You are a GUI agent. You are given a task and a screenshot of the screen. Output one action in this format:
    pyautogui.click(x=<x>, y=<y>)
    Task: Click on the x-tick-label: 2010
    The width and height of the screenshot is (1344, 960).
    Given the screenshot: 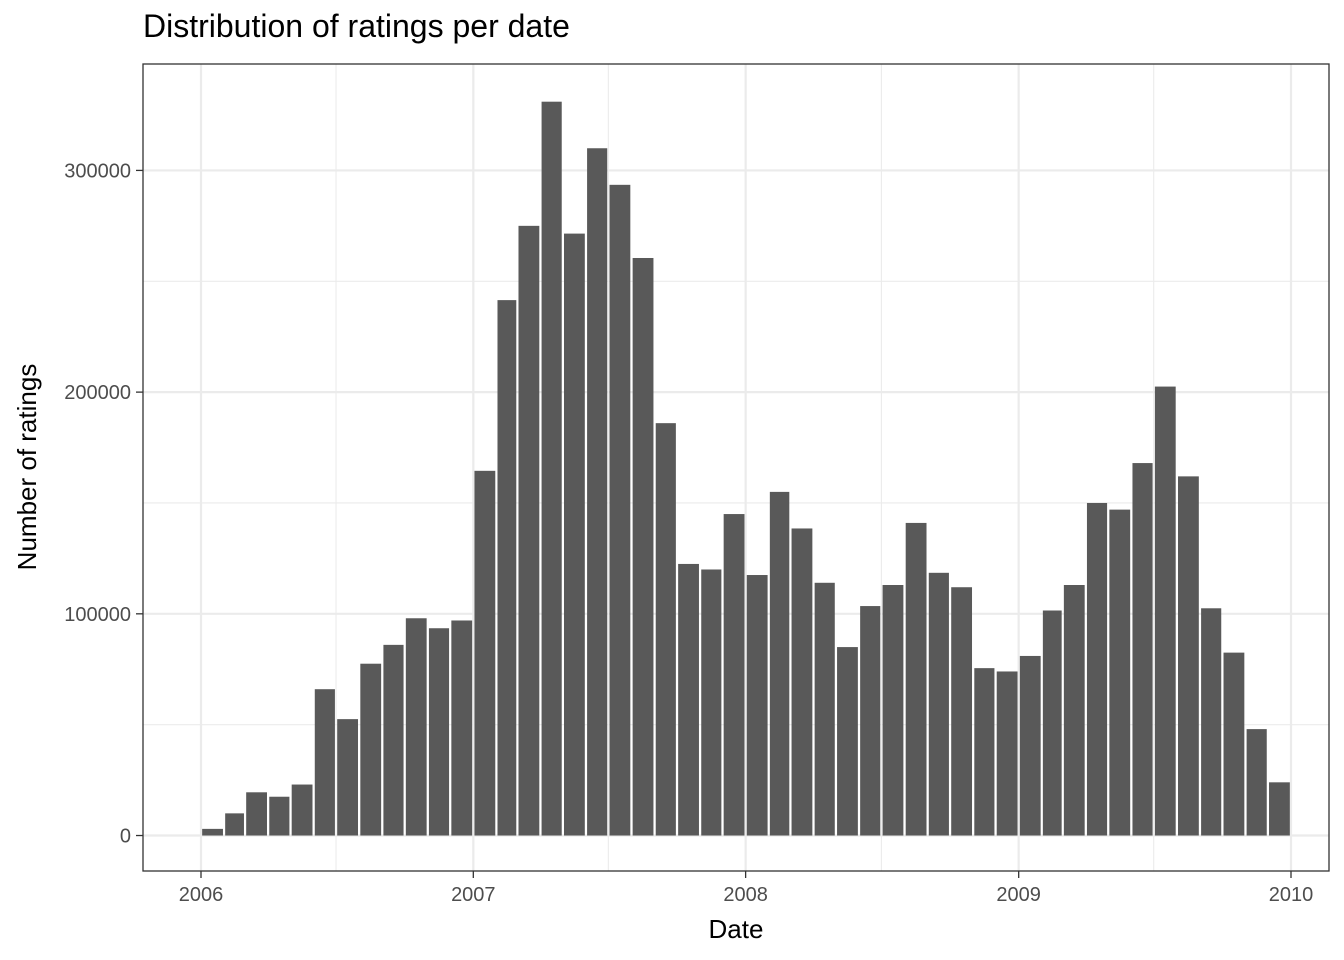 What is the action you would take?
    pyautogui.click(x=1291, y=895)
    